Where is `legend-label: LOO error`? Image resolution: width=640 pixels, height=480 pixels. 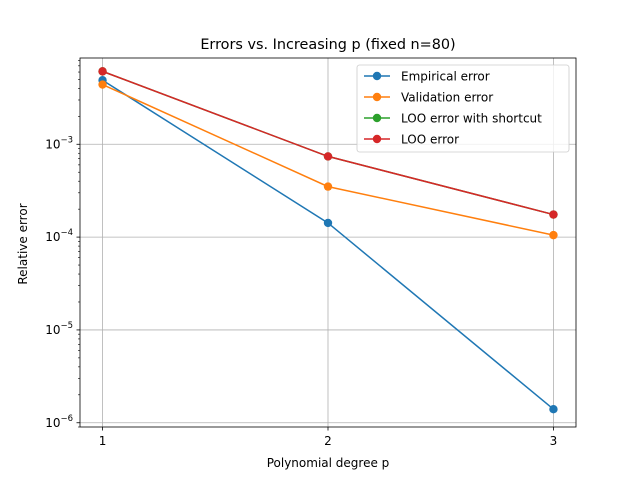 legend-label: LOO error is located at coordinates (430, 140).